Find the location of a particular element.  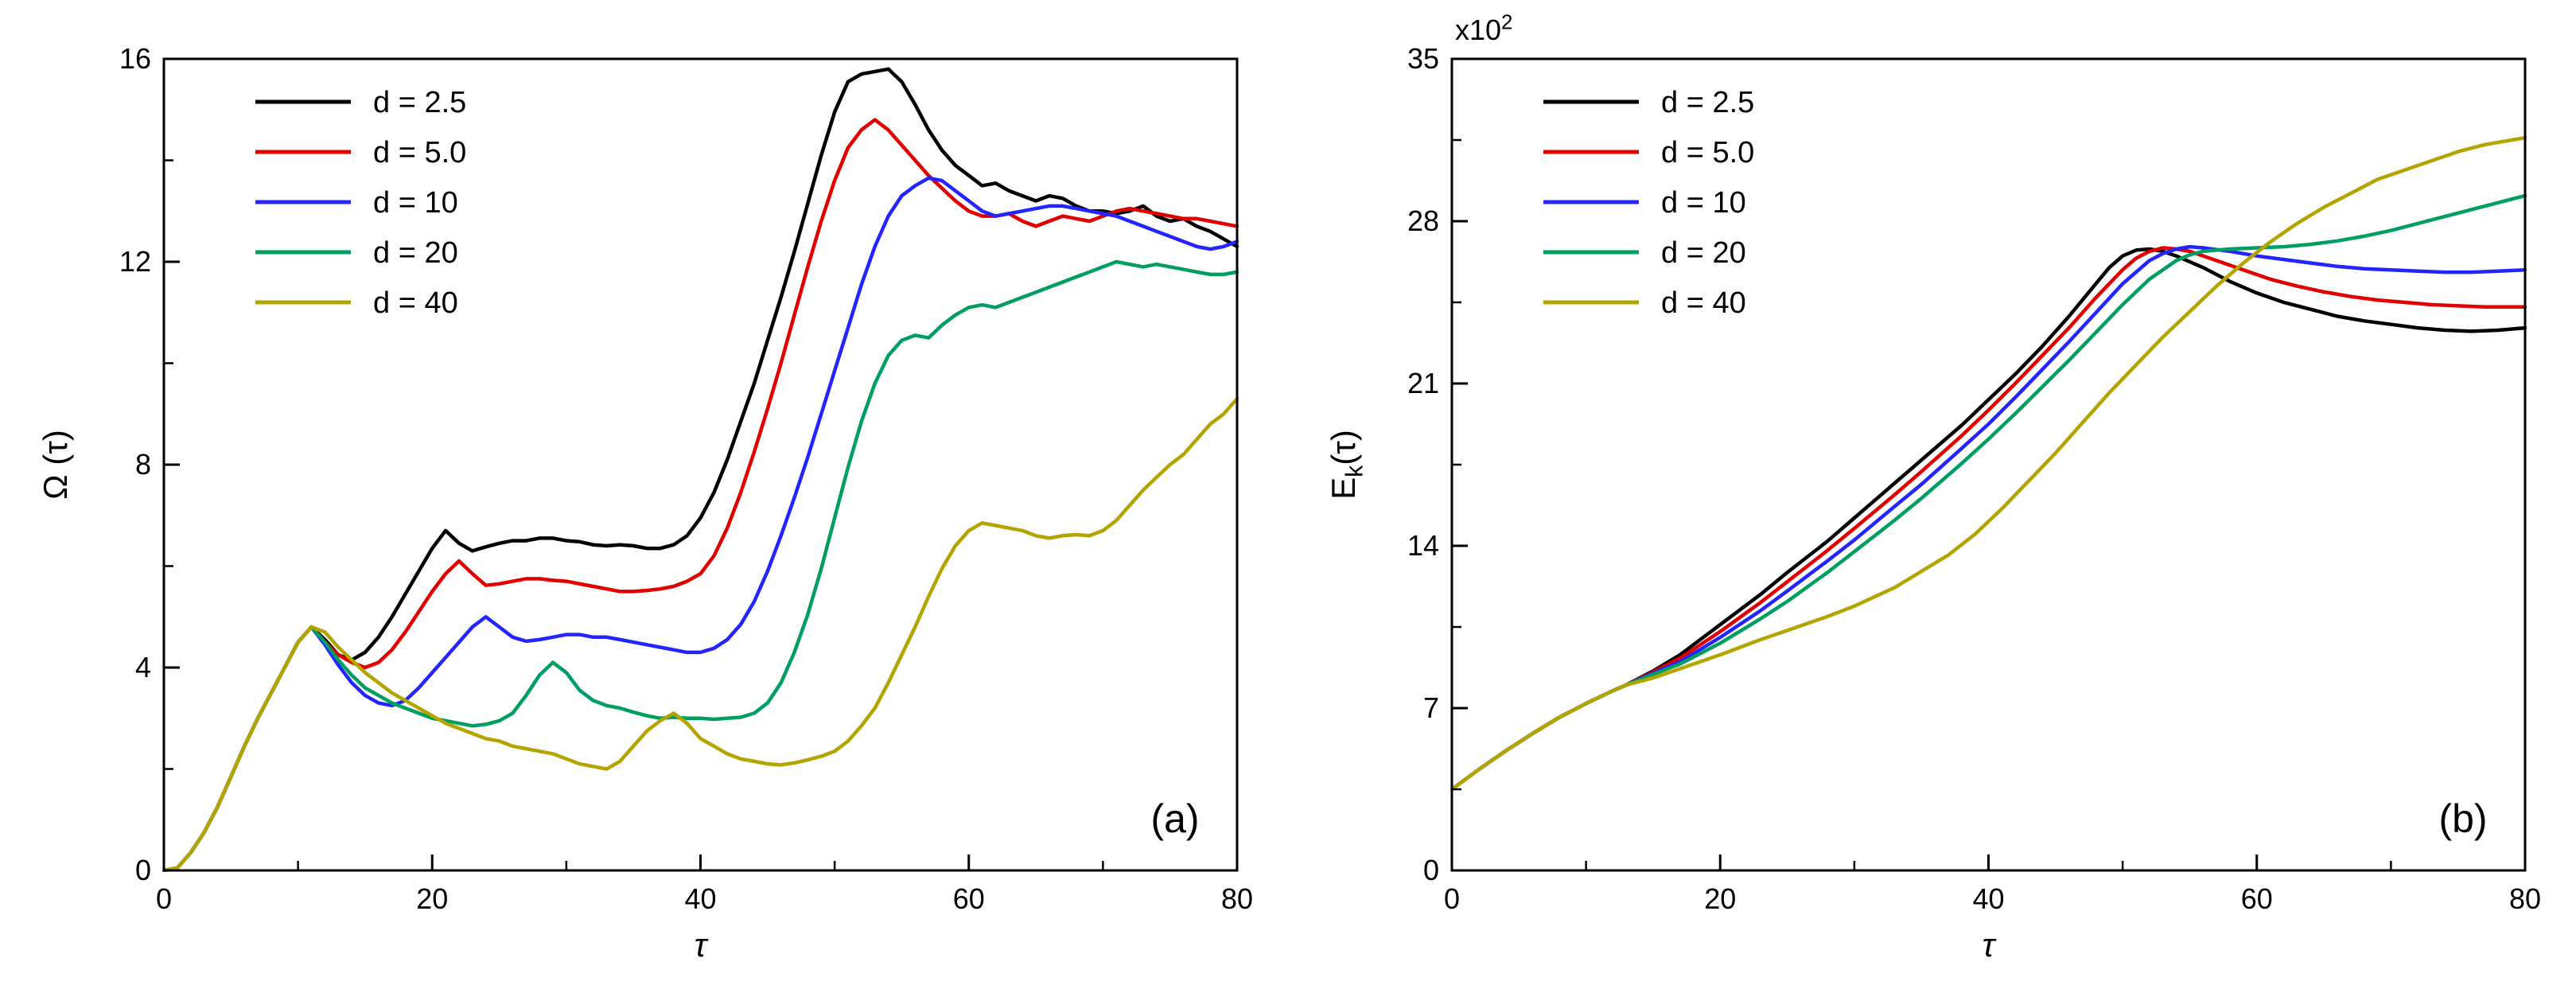

y-axis-tick-label: 8 is located at coordinates (143, 465).